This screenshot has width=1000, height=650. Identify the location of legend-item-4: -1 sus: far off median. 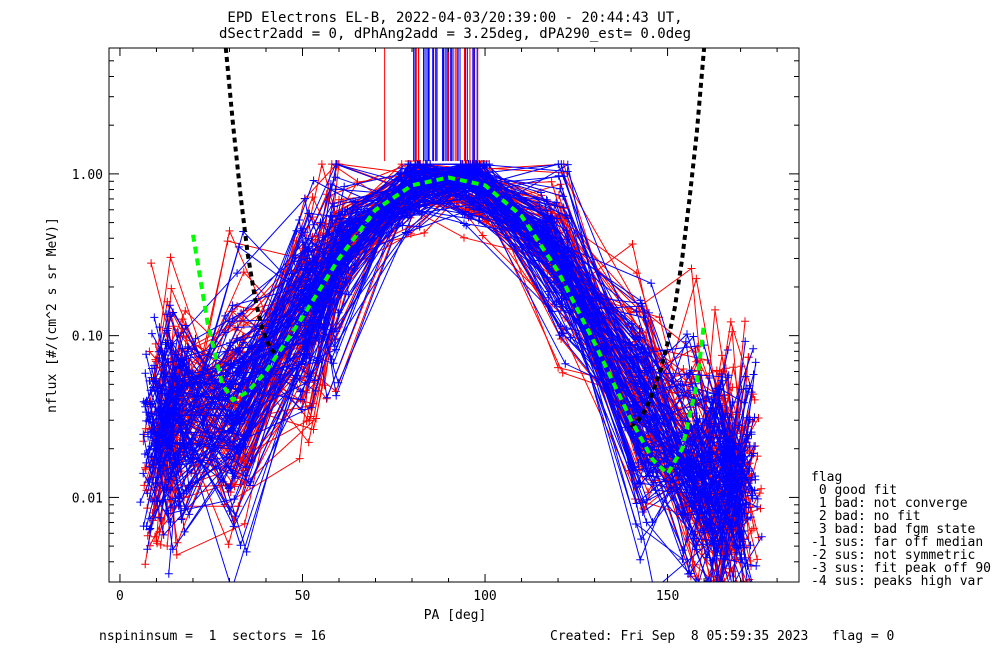
(897, 542).